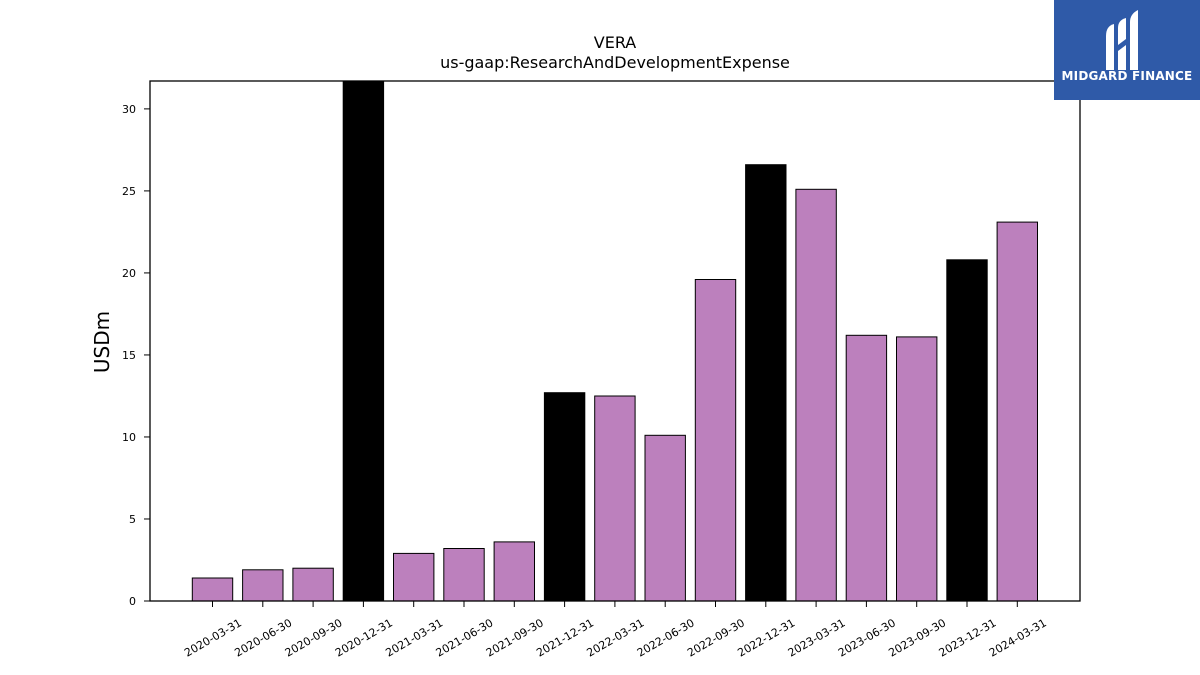 The height and width of the screenshot is (675, 1200). I want to click on chart-title: VERA, so click(615, 42).